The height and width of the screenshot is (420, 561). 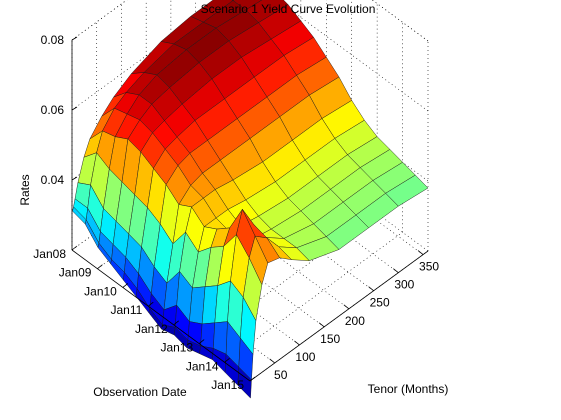 What do you see at coordinates (140, 392) in the screenshot?
I see `y-axis-label: Observation Date` at bounding box center [140, 392].